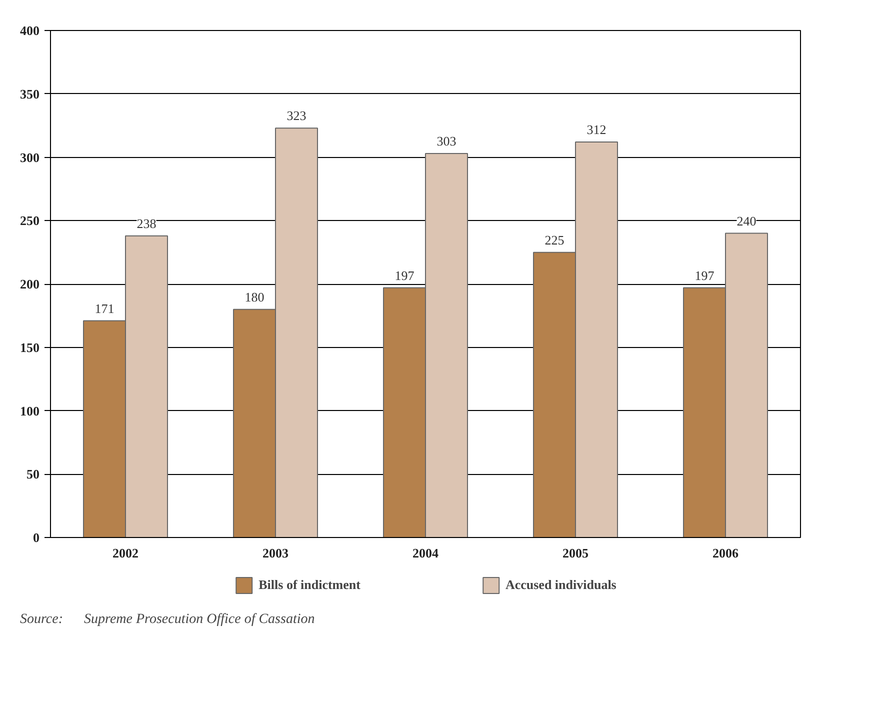  Describe the element at coordinates (30, 410) in the screenshot. I see `y-tick-label: 100` at that location.